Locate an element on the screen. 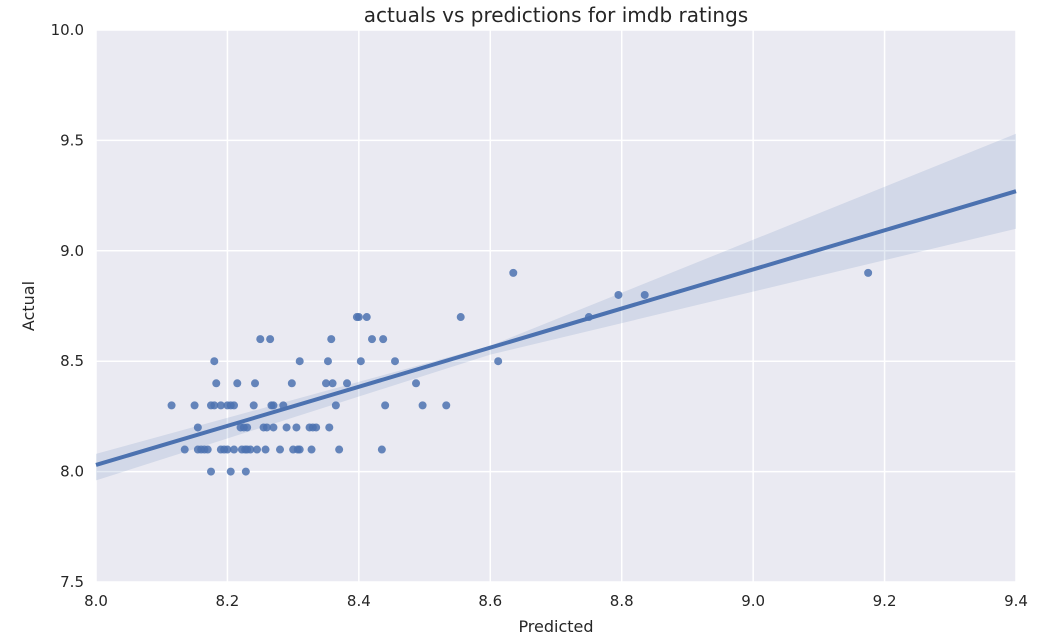 Image resolution: width=1049 pixels, height=643 pixels. chart-title: actuals vs predictions for imdb ratings is located at coordinates (556, 15).